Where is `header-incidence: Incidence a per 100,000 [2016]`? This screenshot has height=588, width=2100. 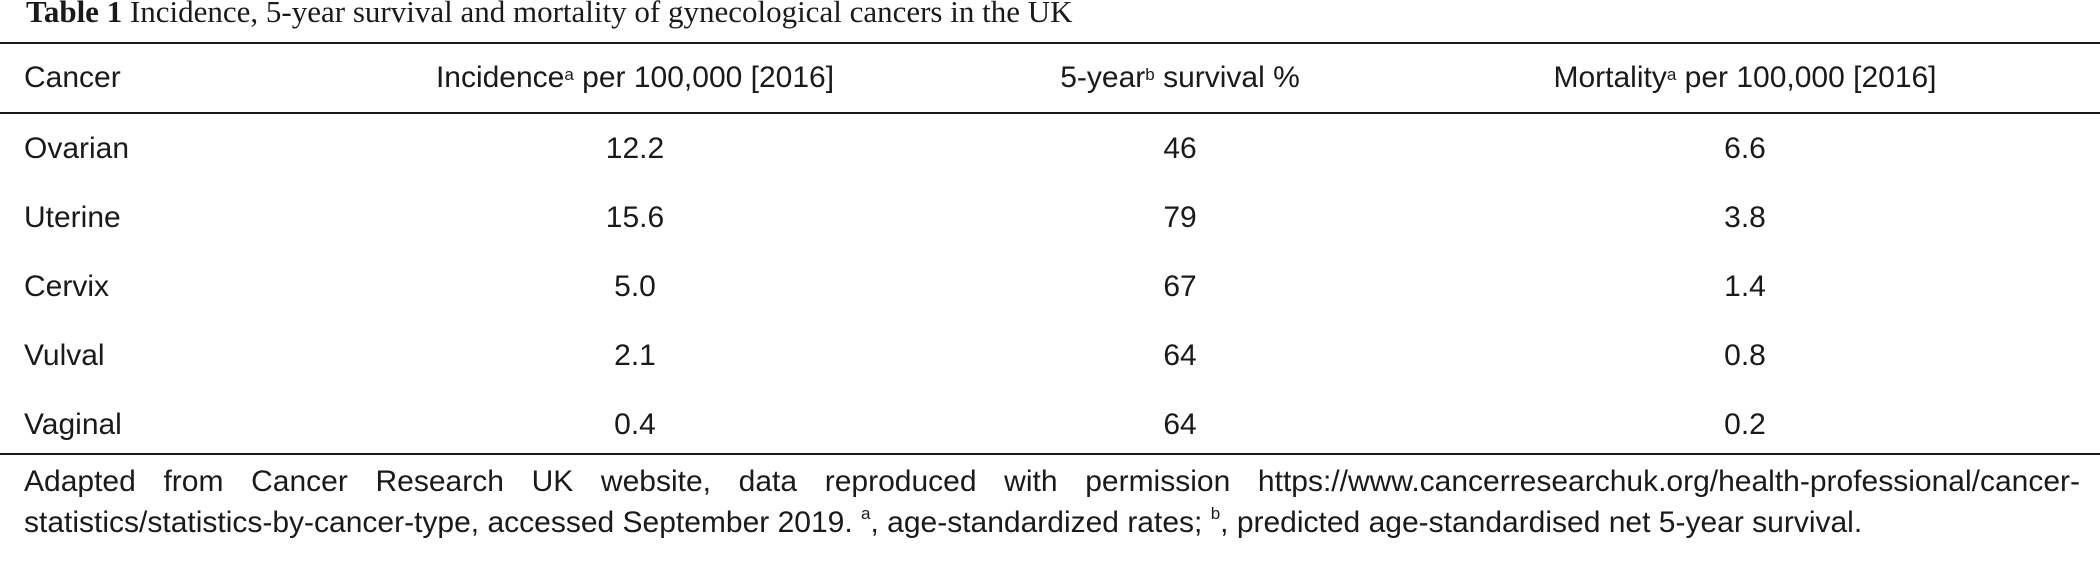 header-incidence: Incidence a per 100,000 [2016] is located at coordinates (635, 77).